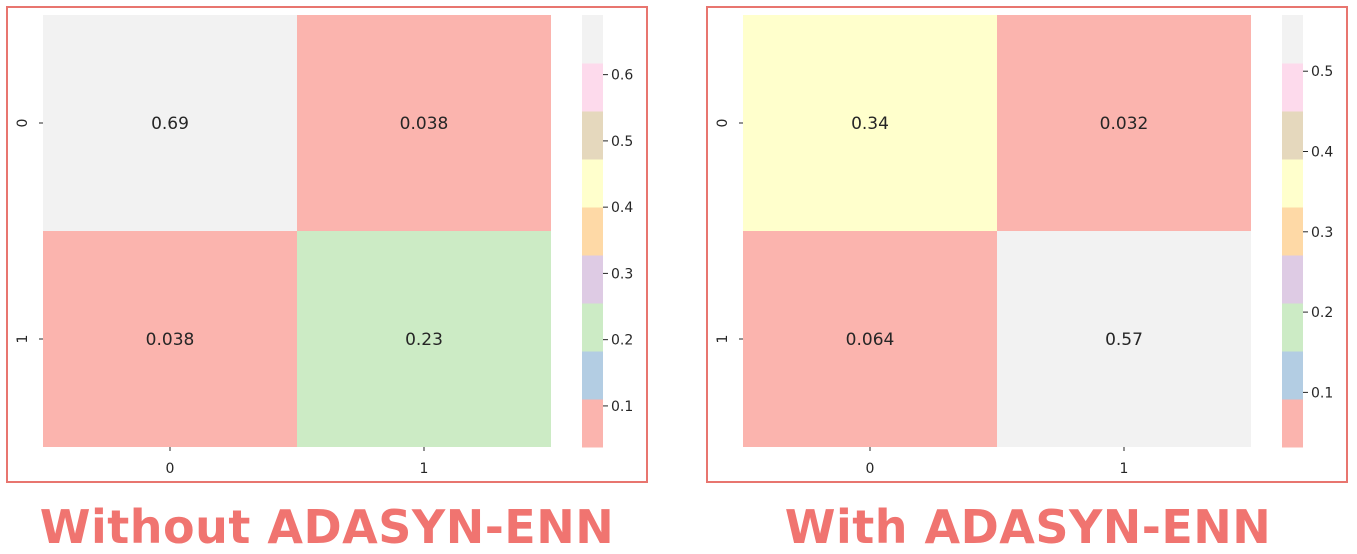 This screenshot has height=554, width=1357. I want to click on cell-annotation-0-1: 0.038, so click(424, 124).